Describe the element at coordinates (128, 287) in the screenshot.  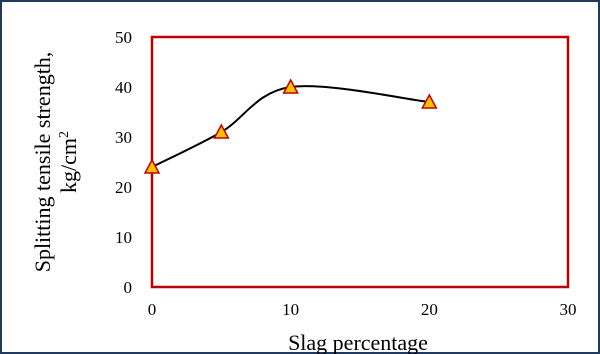
I see `y-tick-label: 0` at that location.